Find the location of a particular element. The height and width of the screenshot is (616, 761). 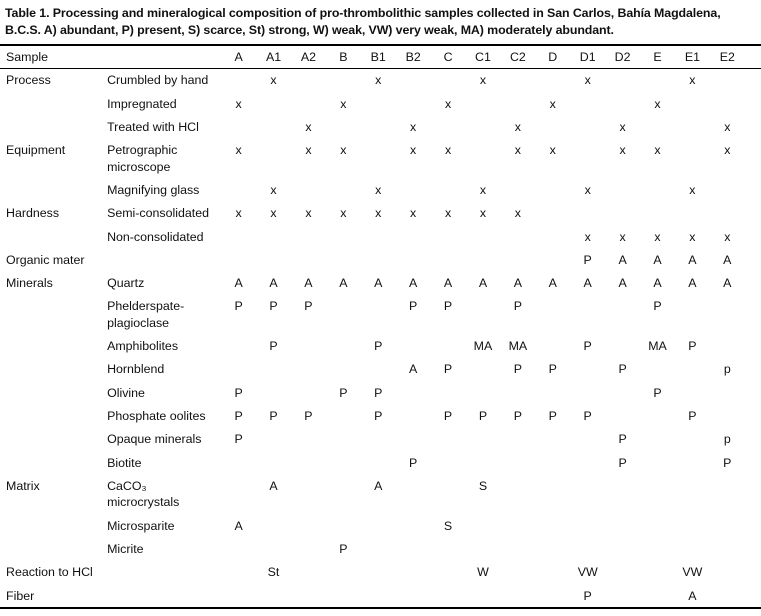

table-row: Treated with HCl x x x x x is located at coordinates (380, 127).